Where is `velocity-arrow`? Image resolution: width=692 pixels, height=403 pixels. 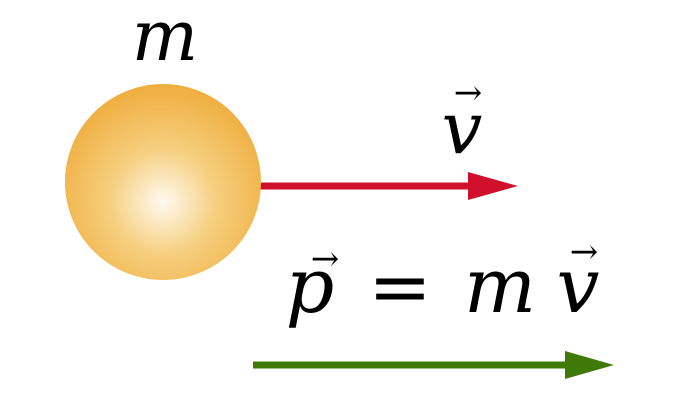 velocity-arrow is located at coordinates (384, 186).